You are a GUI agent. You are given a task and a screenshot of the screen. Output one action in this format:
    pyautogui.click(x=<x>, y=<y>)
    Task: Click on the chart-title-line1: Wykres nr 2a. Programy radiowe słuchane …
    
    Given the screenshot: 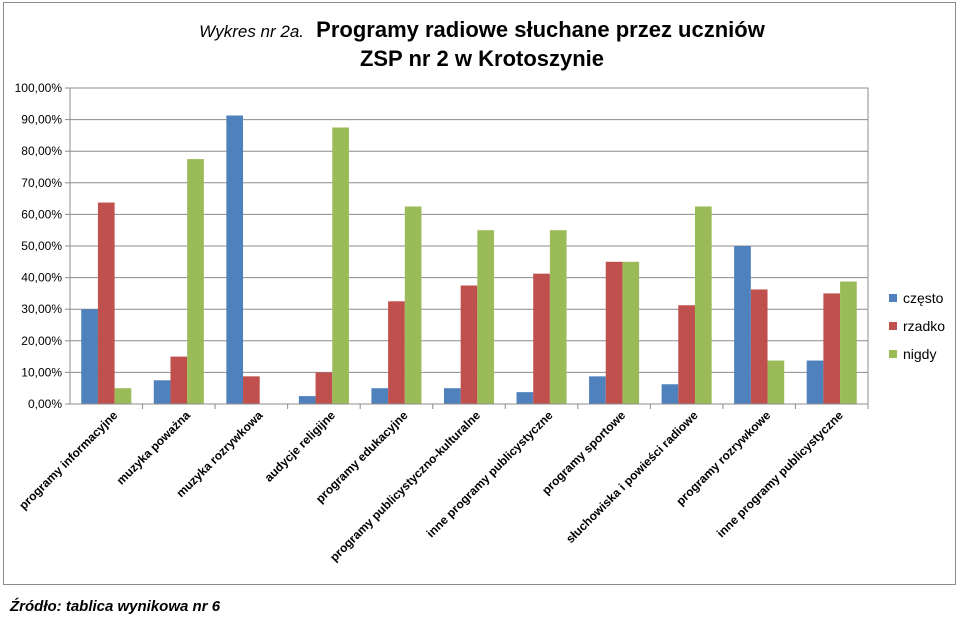 What is the action you would take?
    pyautogui.click(x=482, y=29)
    